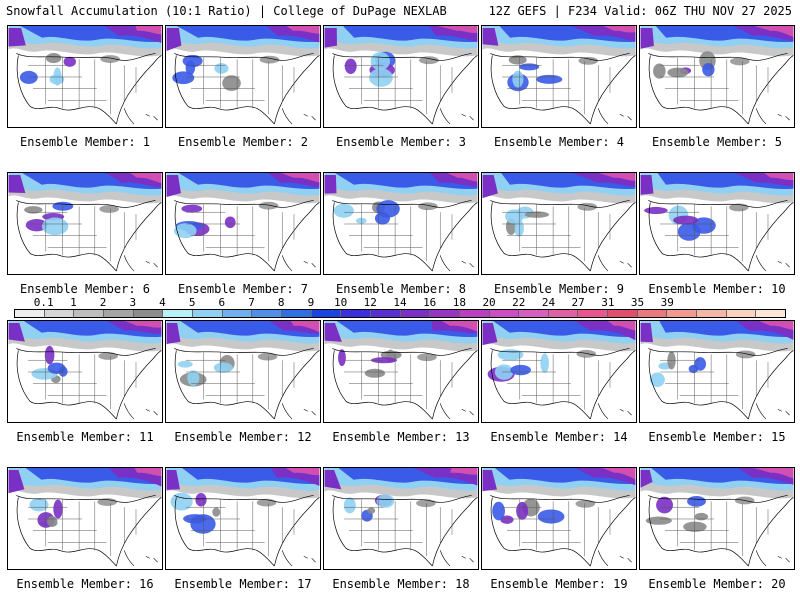 The image size is (800, 600). What do you see at coordinates (243, 584) in the screenshot?
I see `ensemble-member-label: Ensemble Member: 17` at bounding box center [243, 584].